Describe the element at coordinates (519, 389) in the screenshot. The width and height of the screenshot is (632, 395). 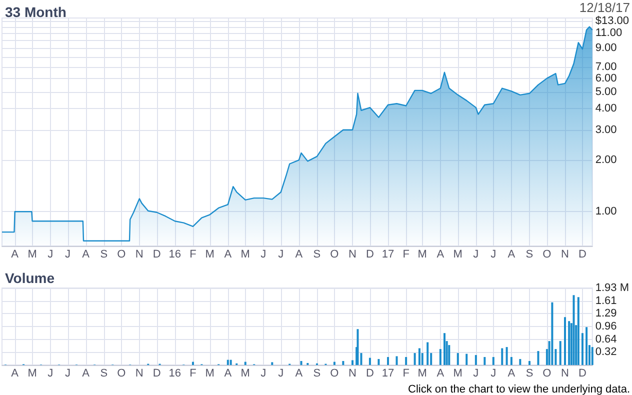
I see `text: Click on the chart to view the underlying data.` at that location.